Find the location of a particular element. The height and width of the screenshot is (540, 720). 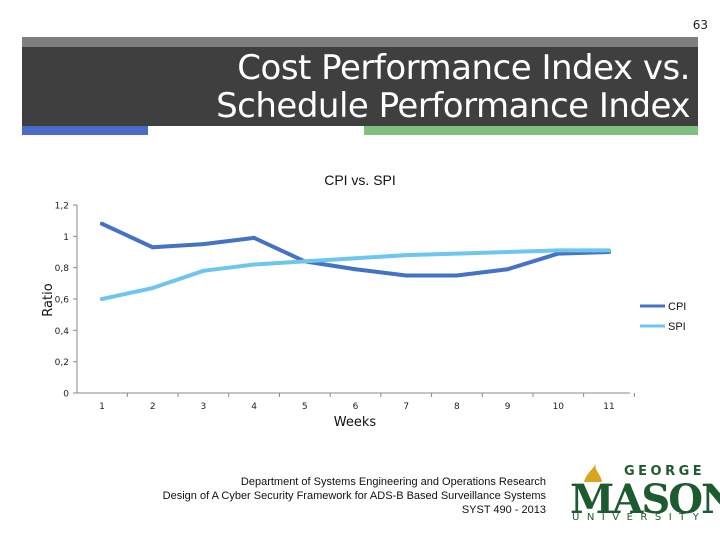

x-tick-label: 1 is located at coordinates (102, 407).